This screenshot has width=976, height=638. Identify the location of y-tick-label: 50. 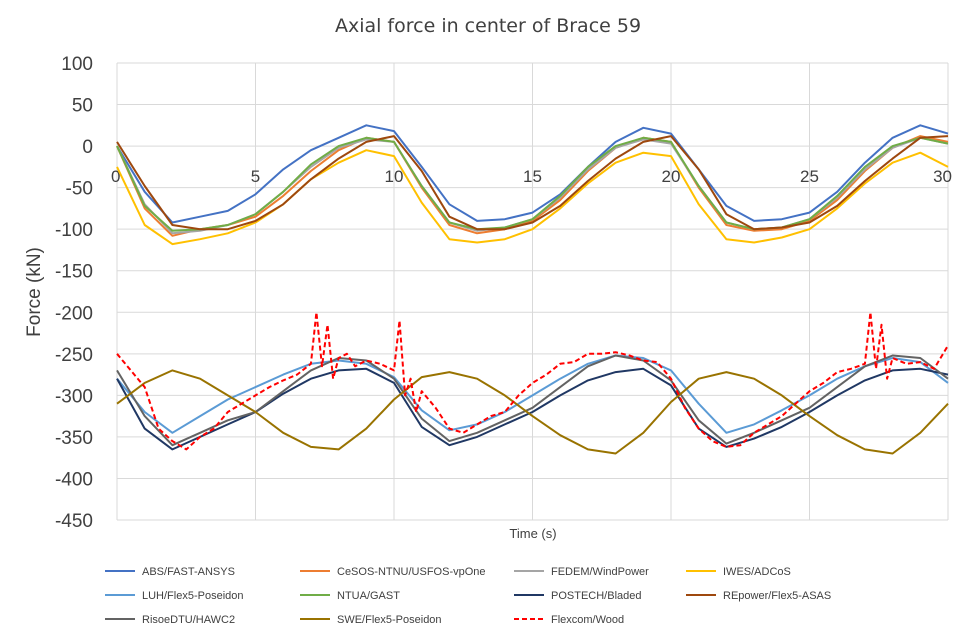
(82, 106).